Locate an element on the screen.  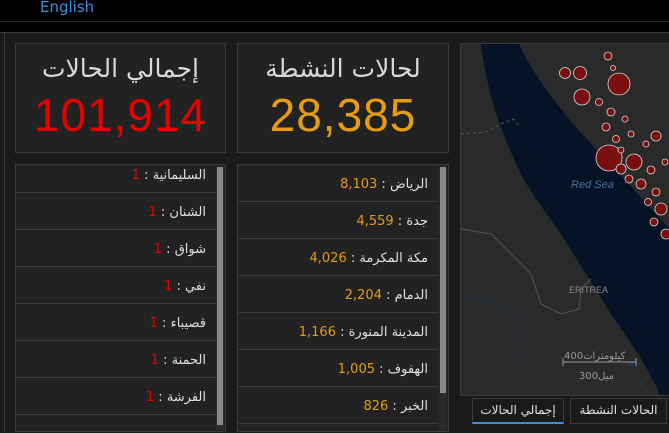
scale-mi-label: 300ميل is located at coordinates (596, 376).